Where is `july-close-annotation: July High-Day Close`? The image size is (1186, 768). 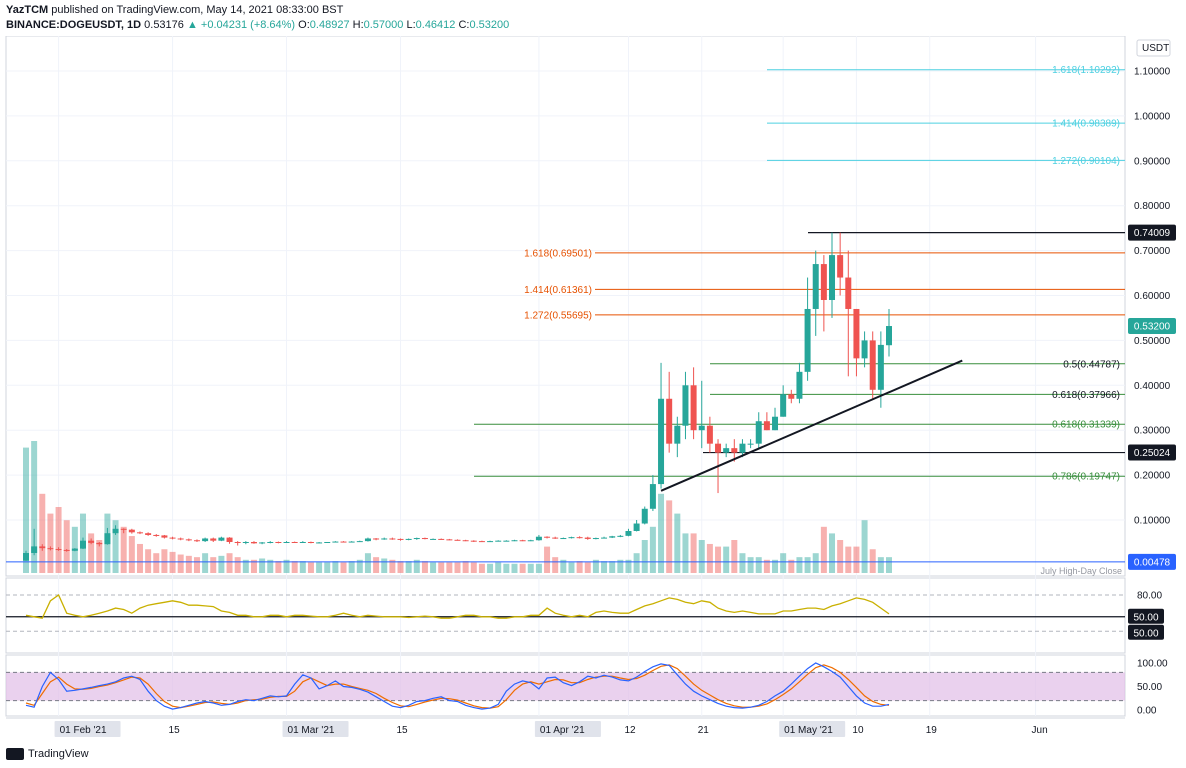 july-close-annotation: July High-Day Close is located at coordinates (1081, 571).